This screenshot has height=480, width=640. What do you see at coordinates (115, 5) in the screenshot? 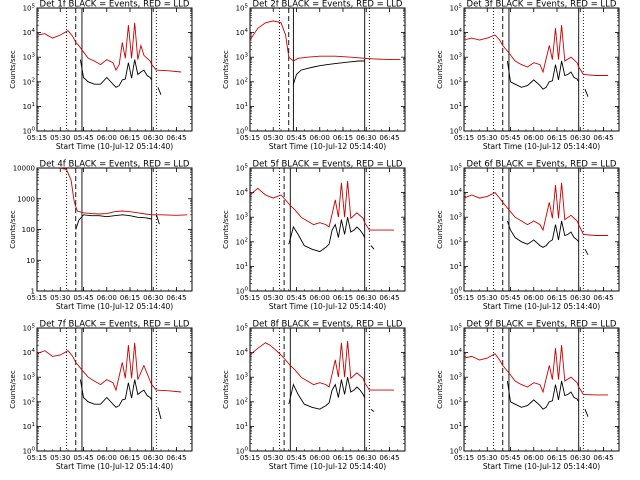
I see `chart-title: Det 1f BLACK = Events, RED = LLD` at bounding box center [115, 5].